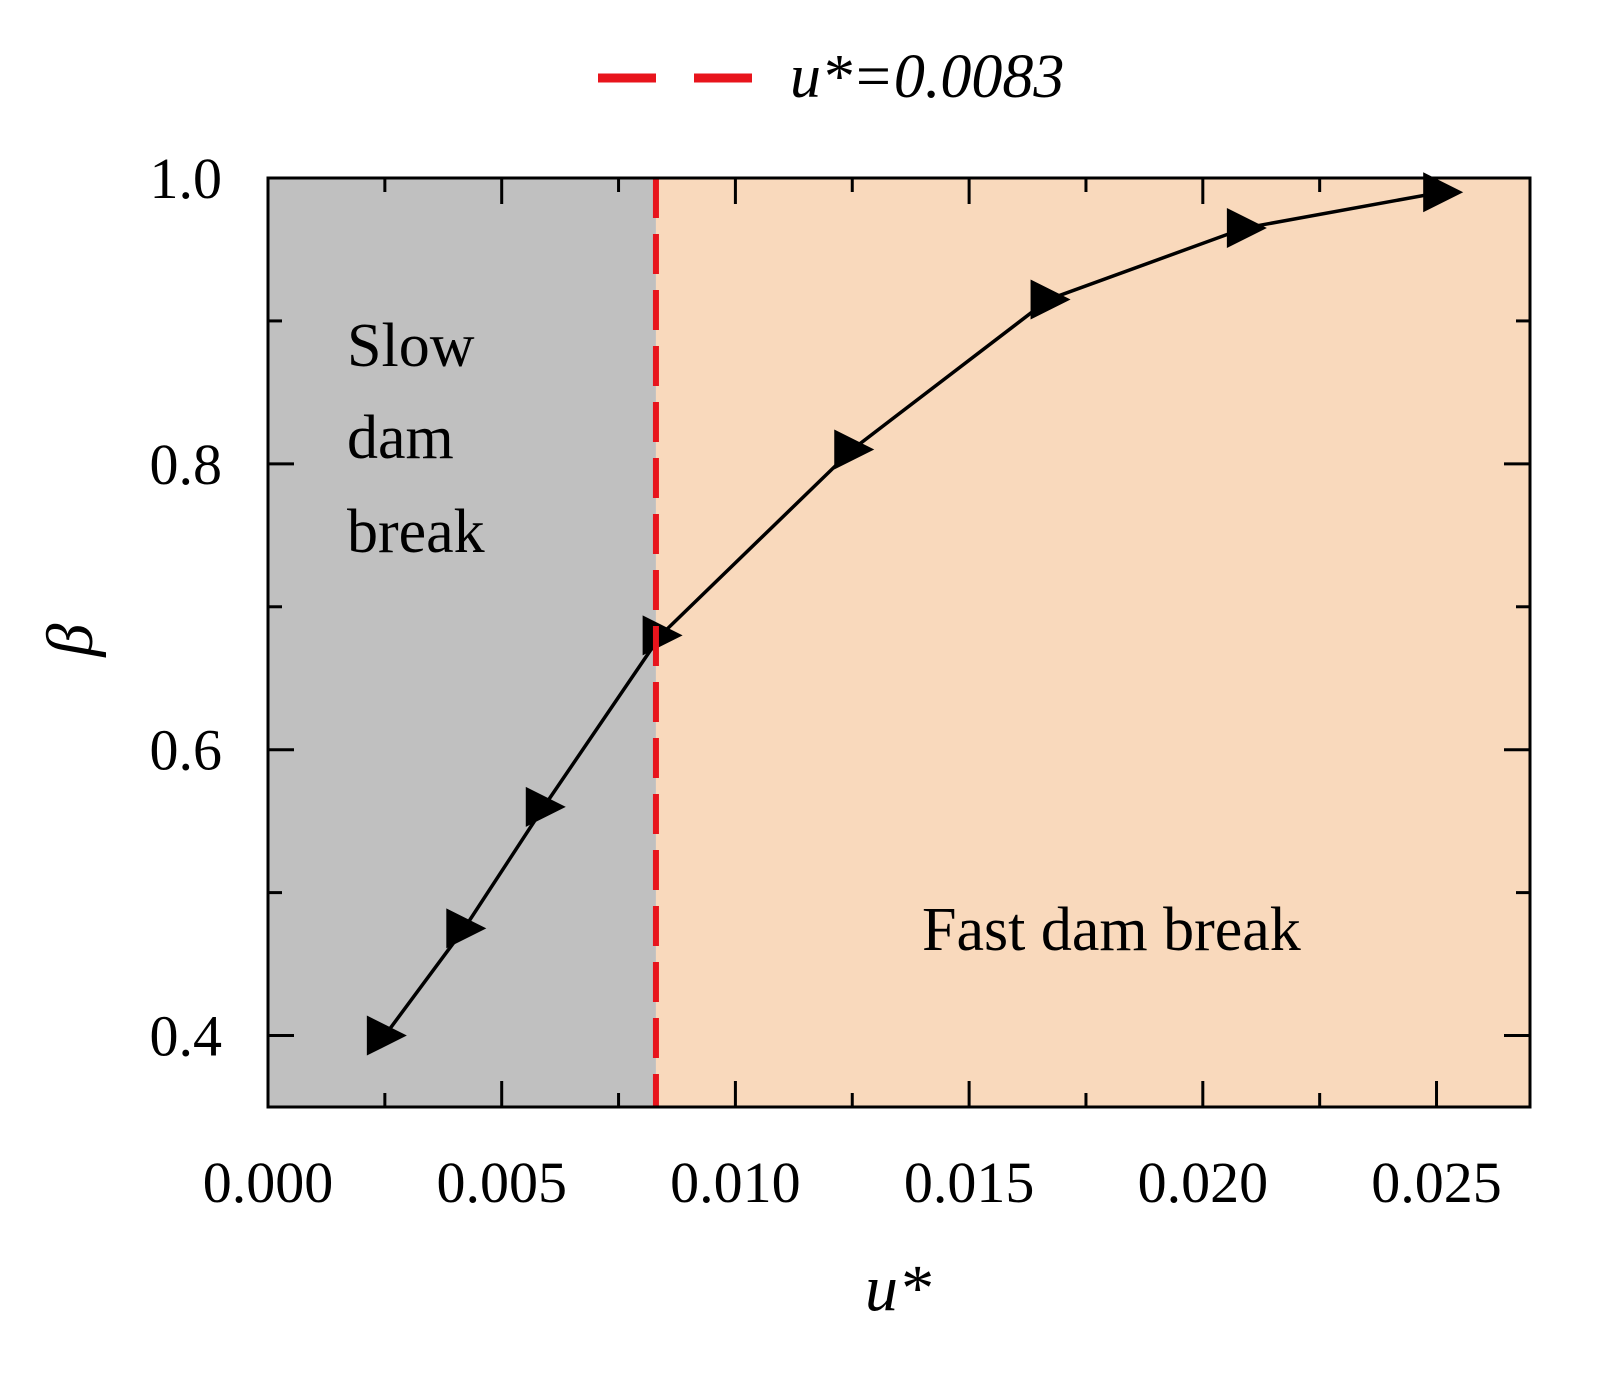 The width and height of the screenshot is (1599, 1386). Describe the element at coordinates (969, 1182) in the screenshot. I see `x-tick-label: 0.015` at that location.